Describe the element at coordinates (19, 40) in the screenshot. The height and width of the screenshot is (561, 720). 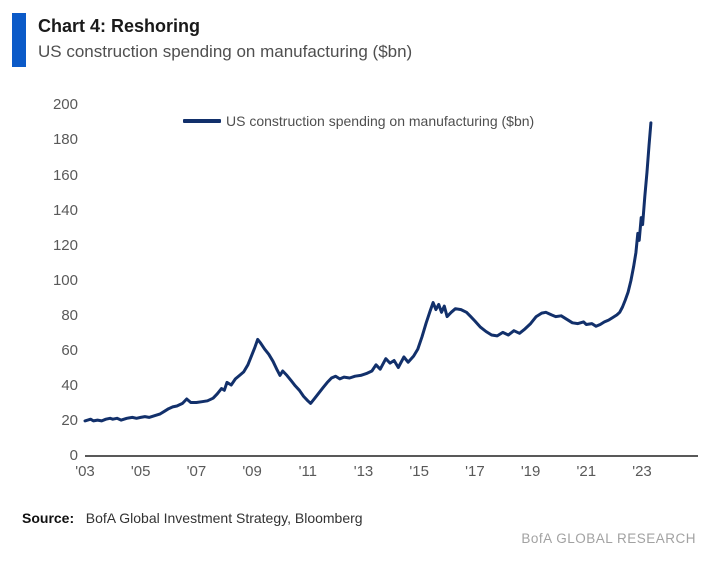
I see `accent-bar` at that location.